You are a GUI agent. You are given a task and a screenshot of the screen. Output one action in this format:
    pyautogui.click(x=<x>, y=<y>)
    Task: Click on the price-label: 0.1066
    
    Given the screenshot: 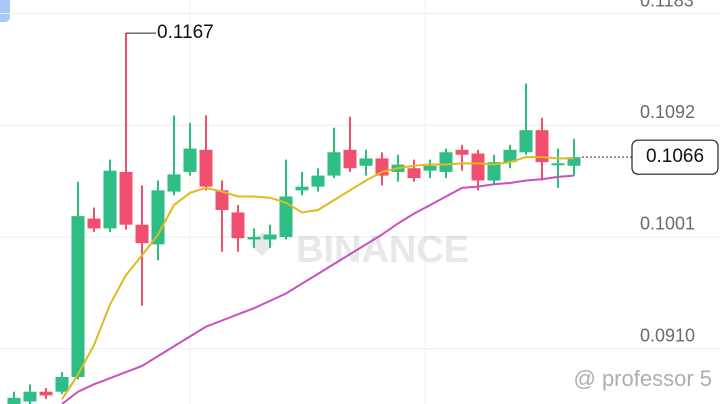 What is the action you would take?
    pyautogui.click(x=675, y=156)
    